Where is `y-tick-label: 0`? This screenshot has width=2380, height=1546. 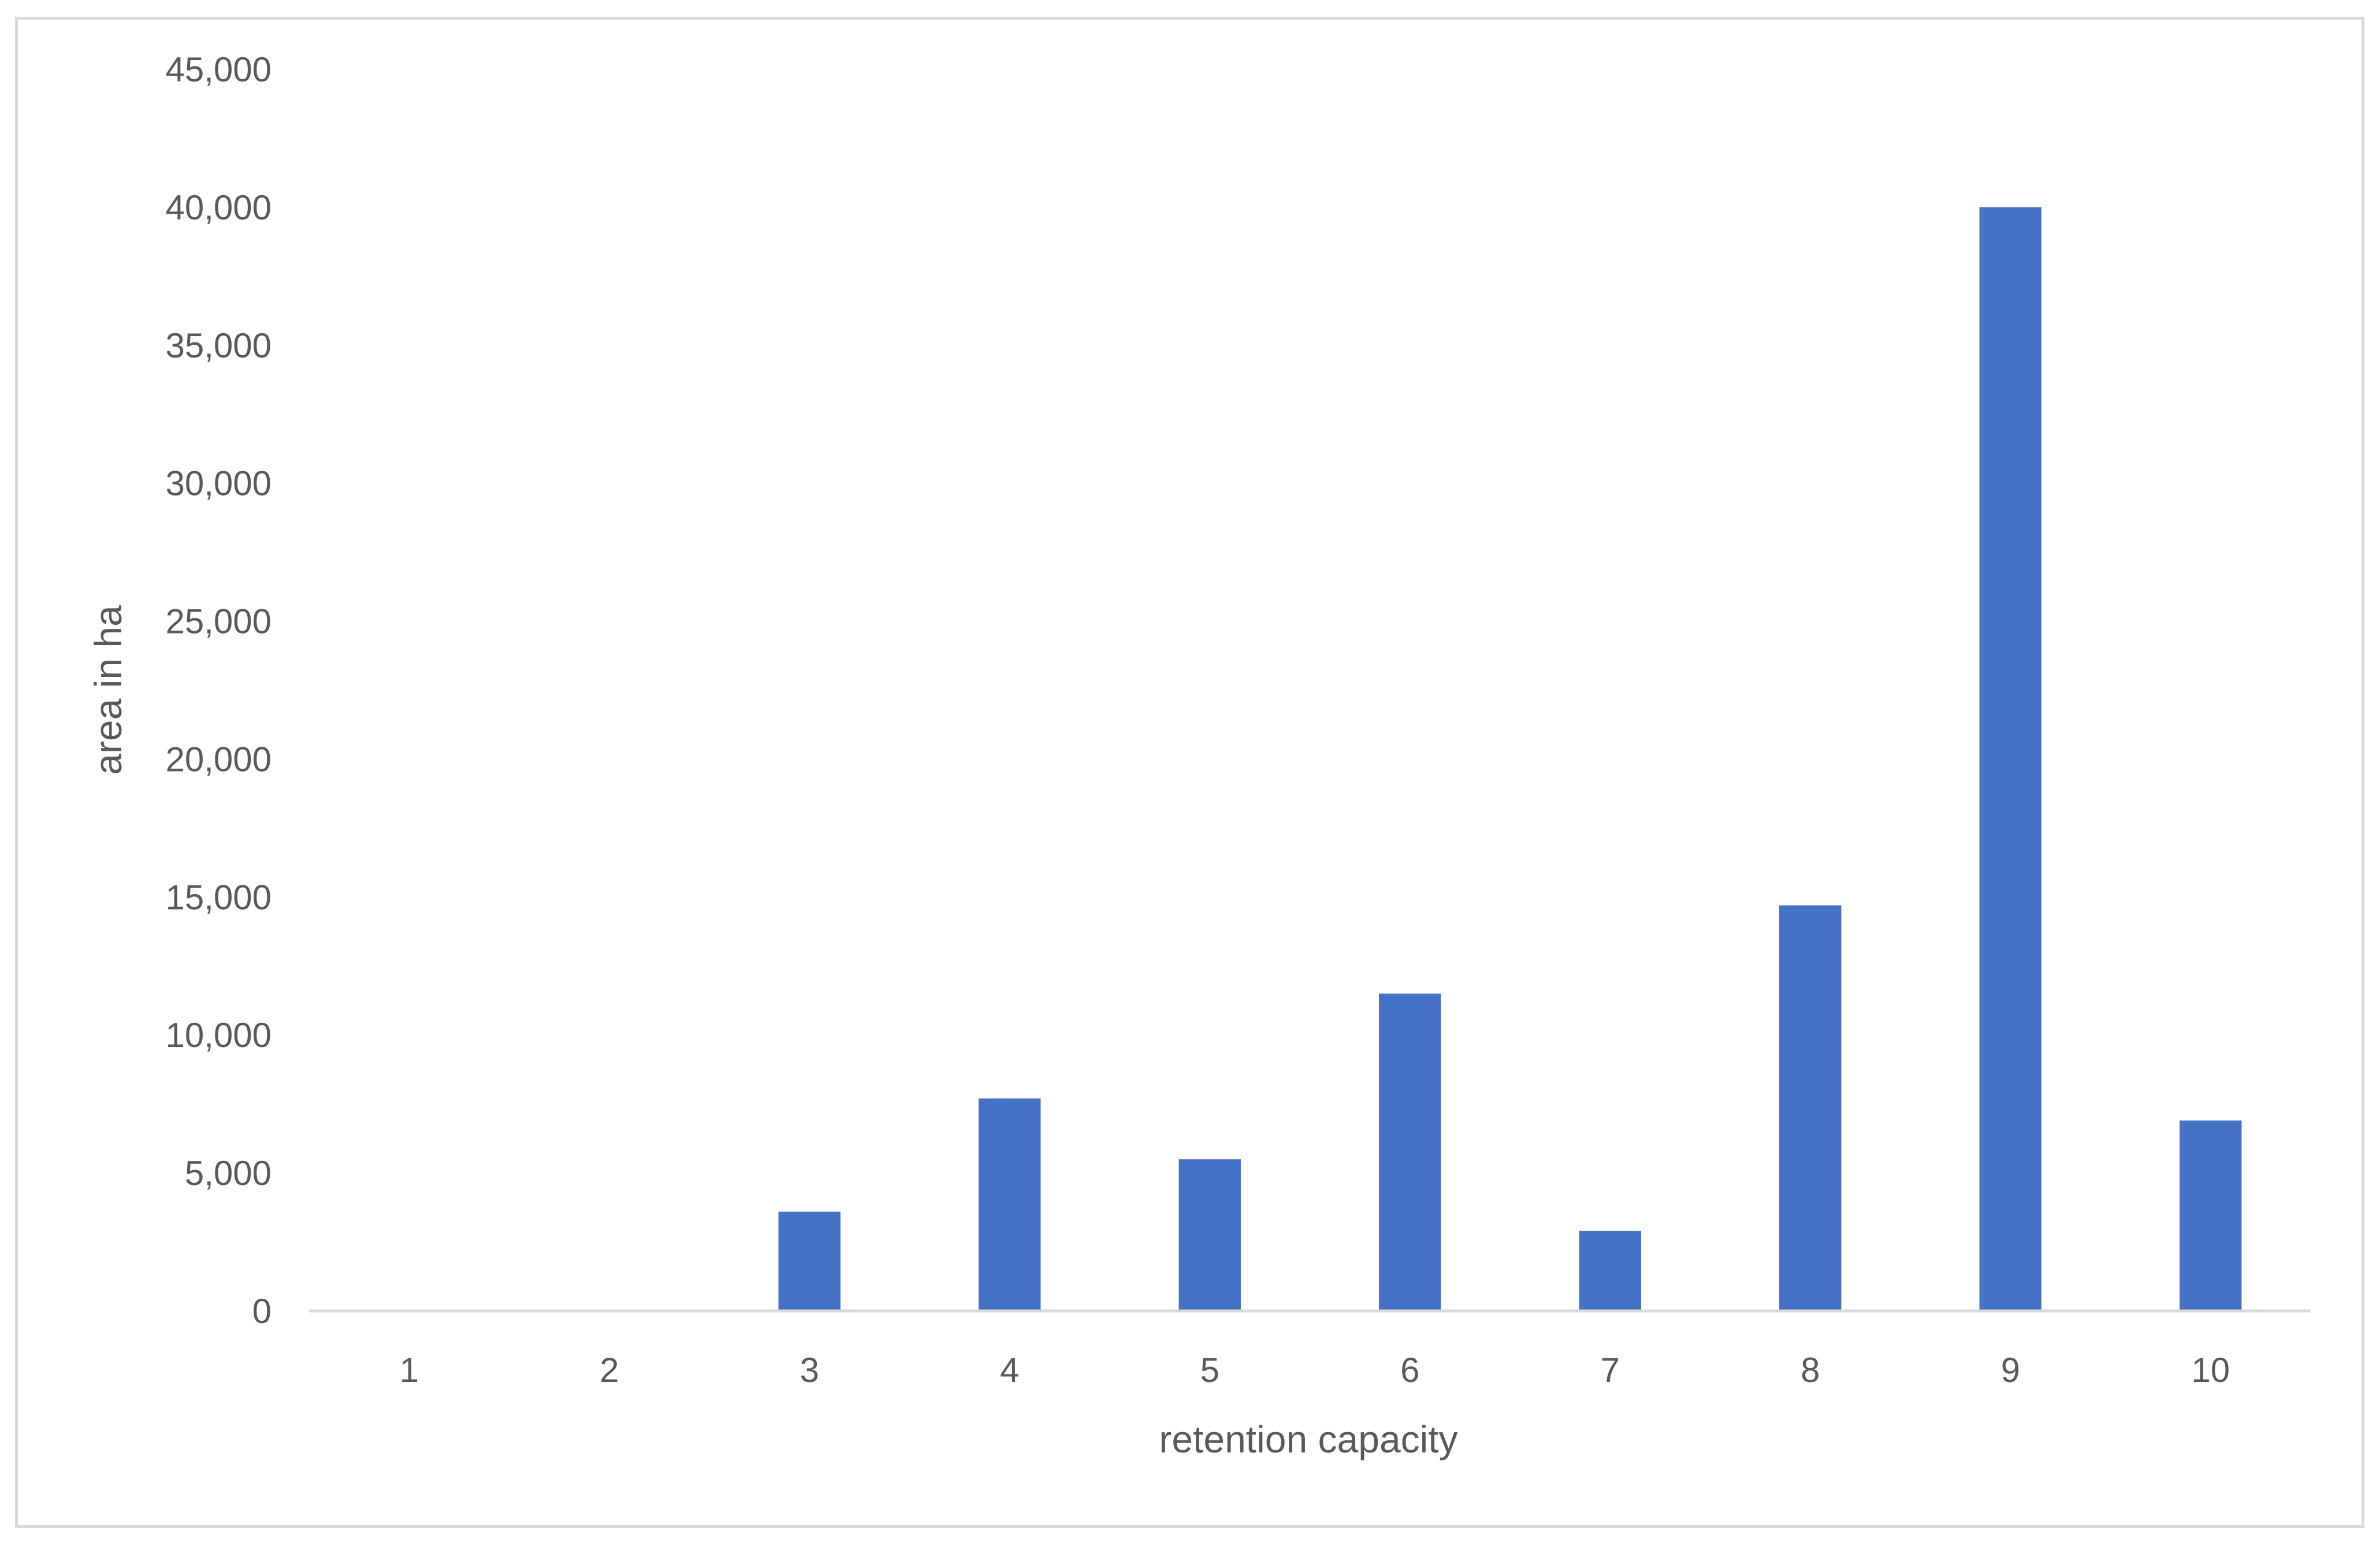
y-tick-label: 0 is located at coordinates (262, 1311).